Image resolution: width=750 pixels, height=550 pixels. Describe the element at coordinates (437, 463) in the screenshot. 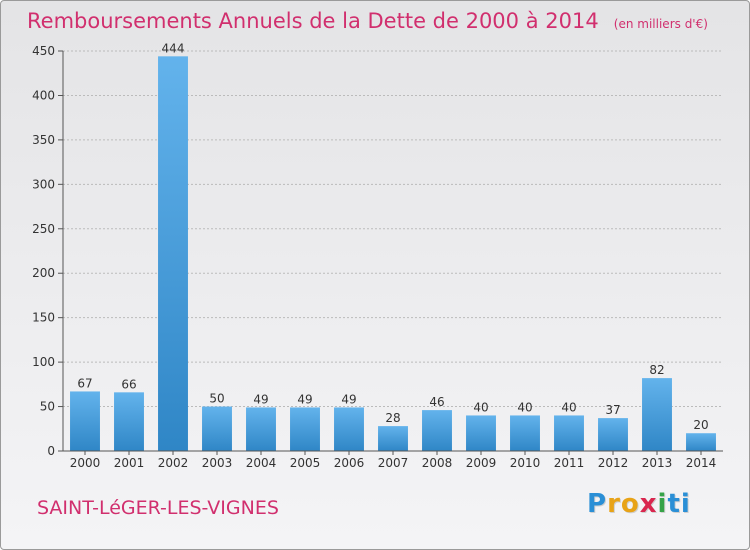

I see `x-tick-label: 2008` at that location.